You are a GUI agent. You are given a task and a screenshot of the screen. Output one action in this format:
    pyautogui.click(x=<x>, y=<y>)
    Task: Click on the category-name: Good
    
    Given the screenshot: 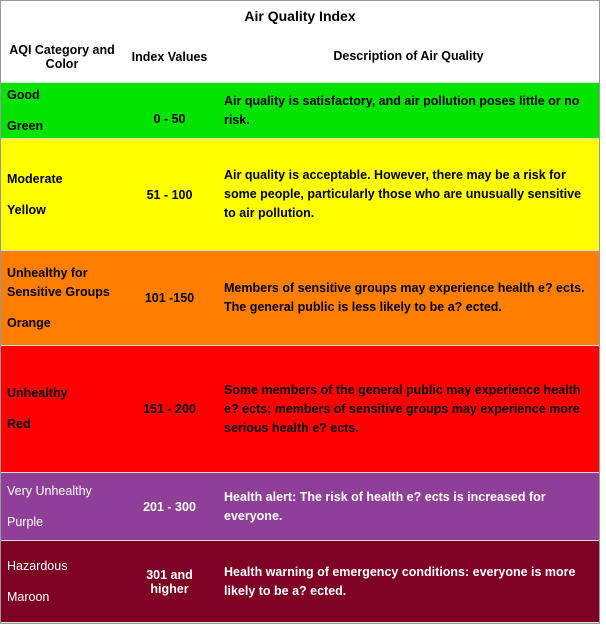 What is the action you would take?
    pyautogui.click(x=23, y=94)
    